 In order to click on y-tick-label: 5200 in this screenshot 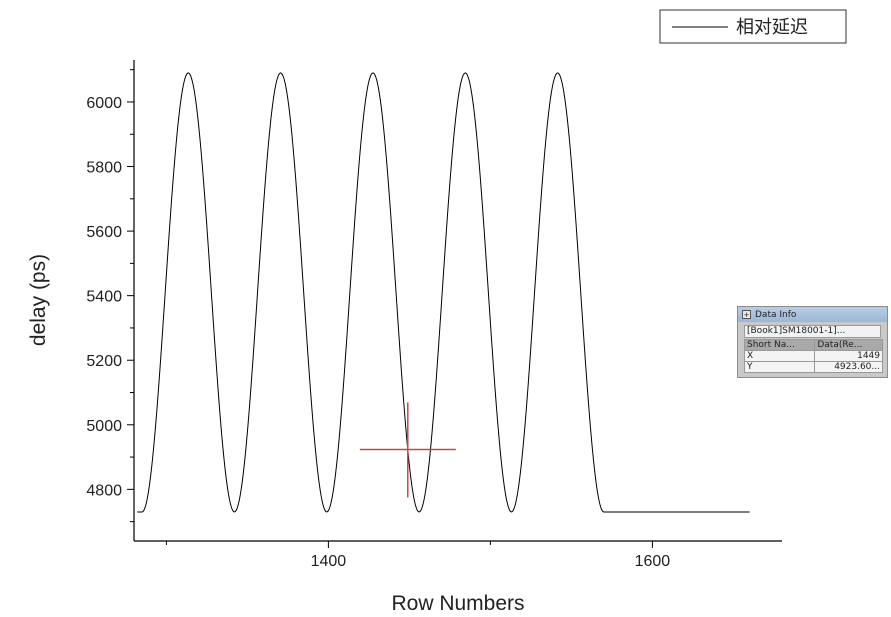, I will do `click(104, 361)`.